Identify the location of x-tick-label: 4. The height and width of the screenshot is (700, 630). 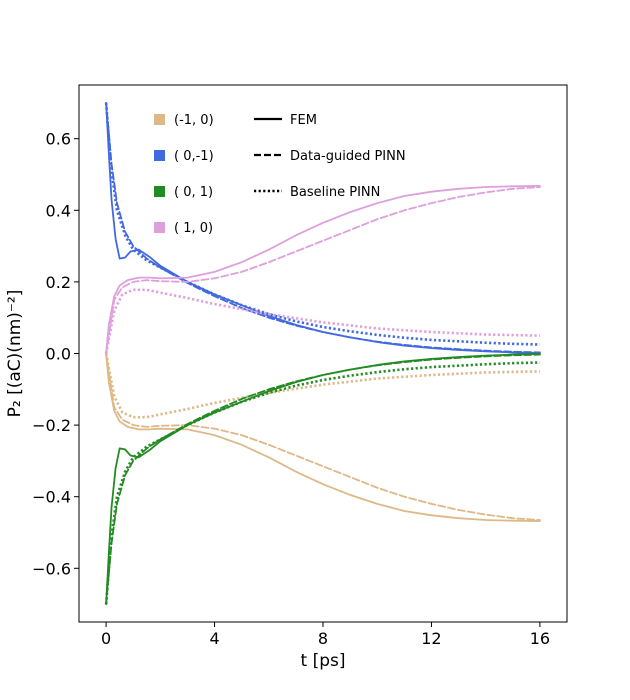
(214, 638).